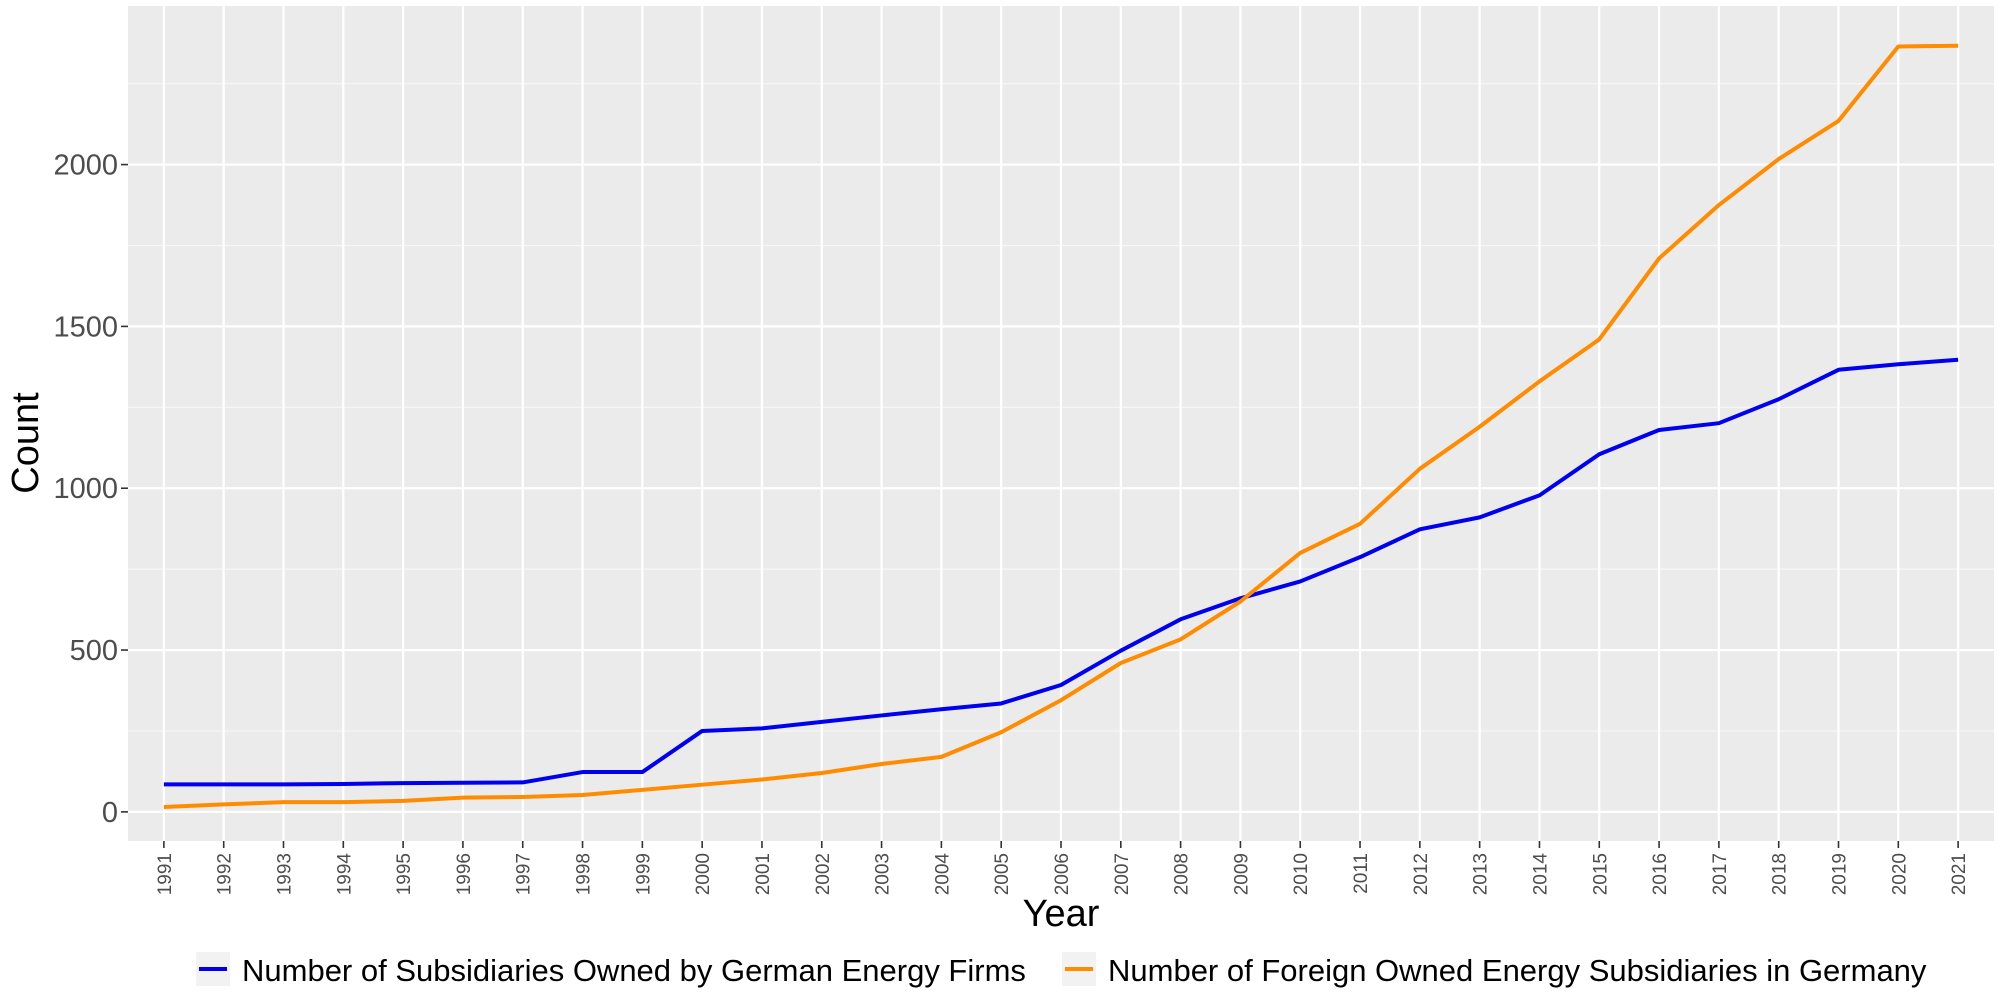 The width and height of the screenshot is (2000, 1005). What do you see at coordinates (1780, 874) in the screenshot?
I see `x-tick-label: 2018` at bounding box center [1780, 874].